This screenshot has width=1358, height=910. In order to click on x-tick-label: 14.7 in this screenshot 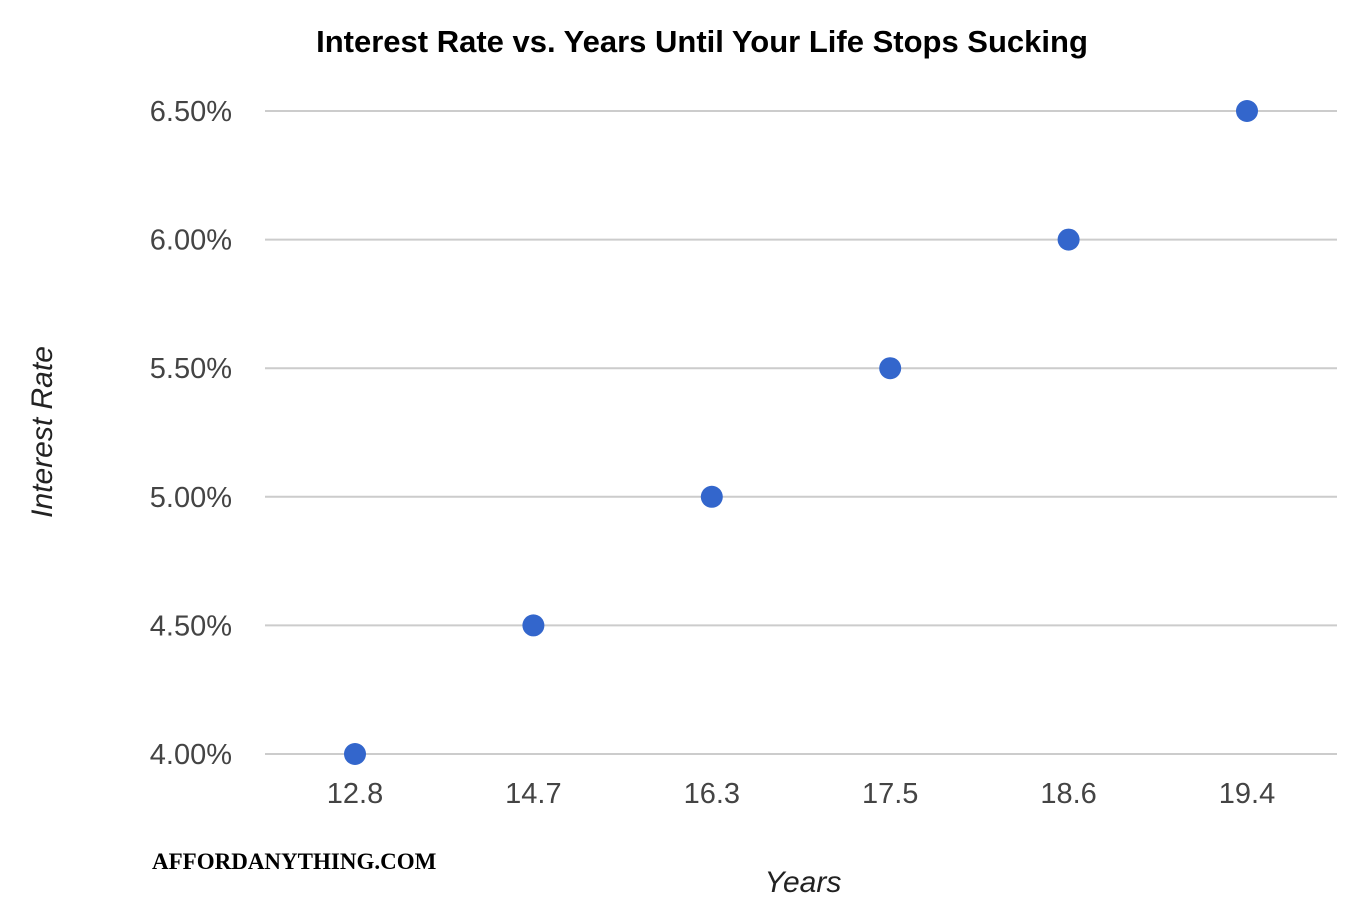, I will do `click(533, 794)`.